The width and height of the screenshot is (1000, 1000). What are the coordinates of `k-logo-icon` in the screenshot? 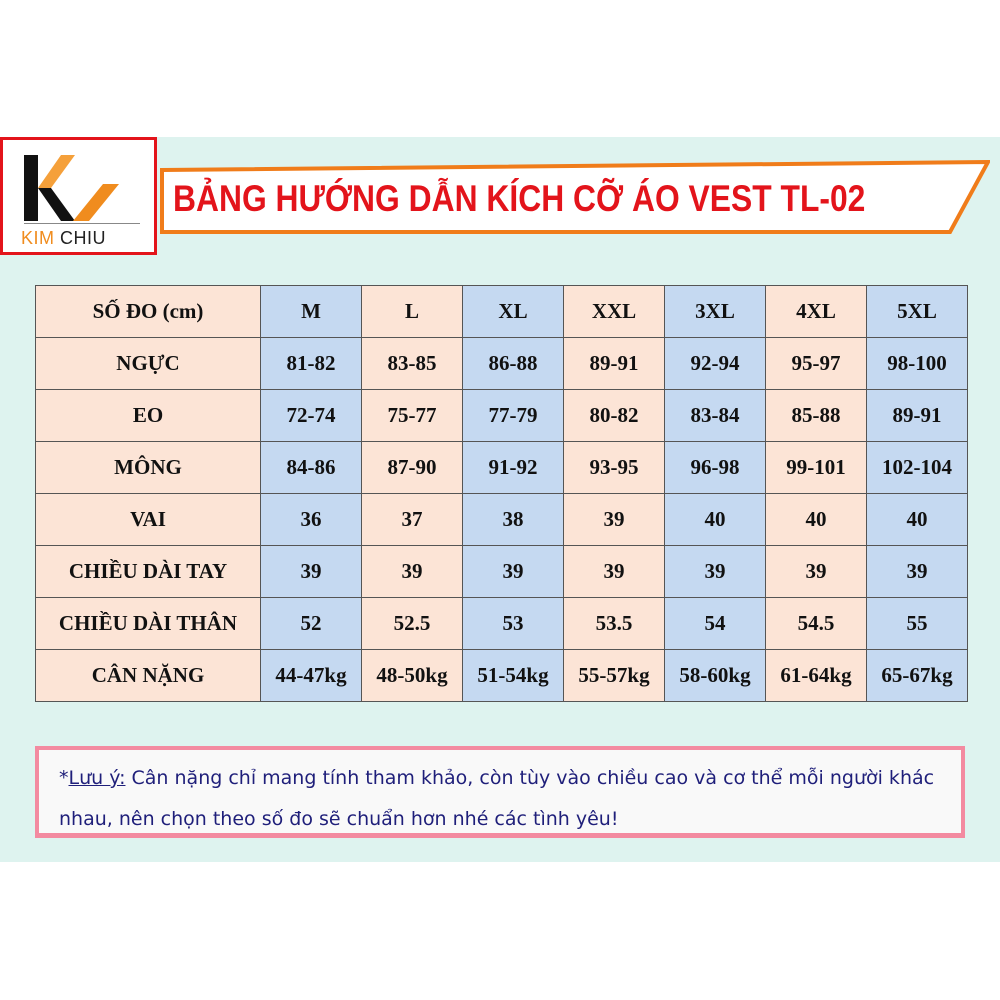 It's located at (82, 189).